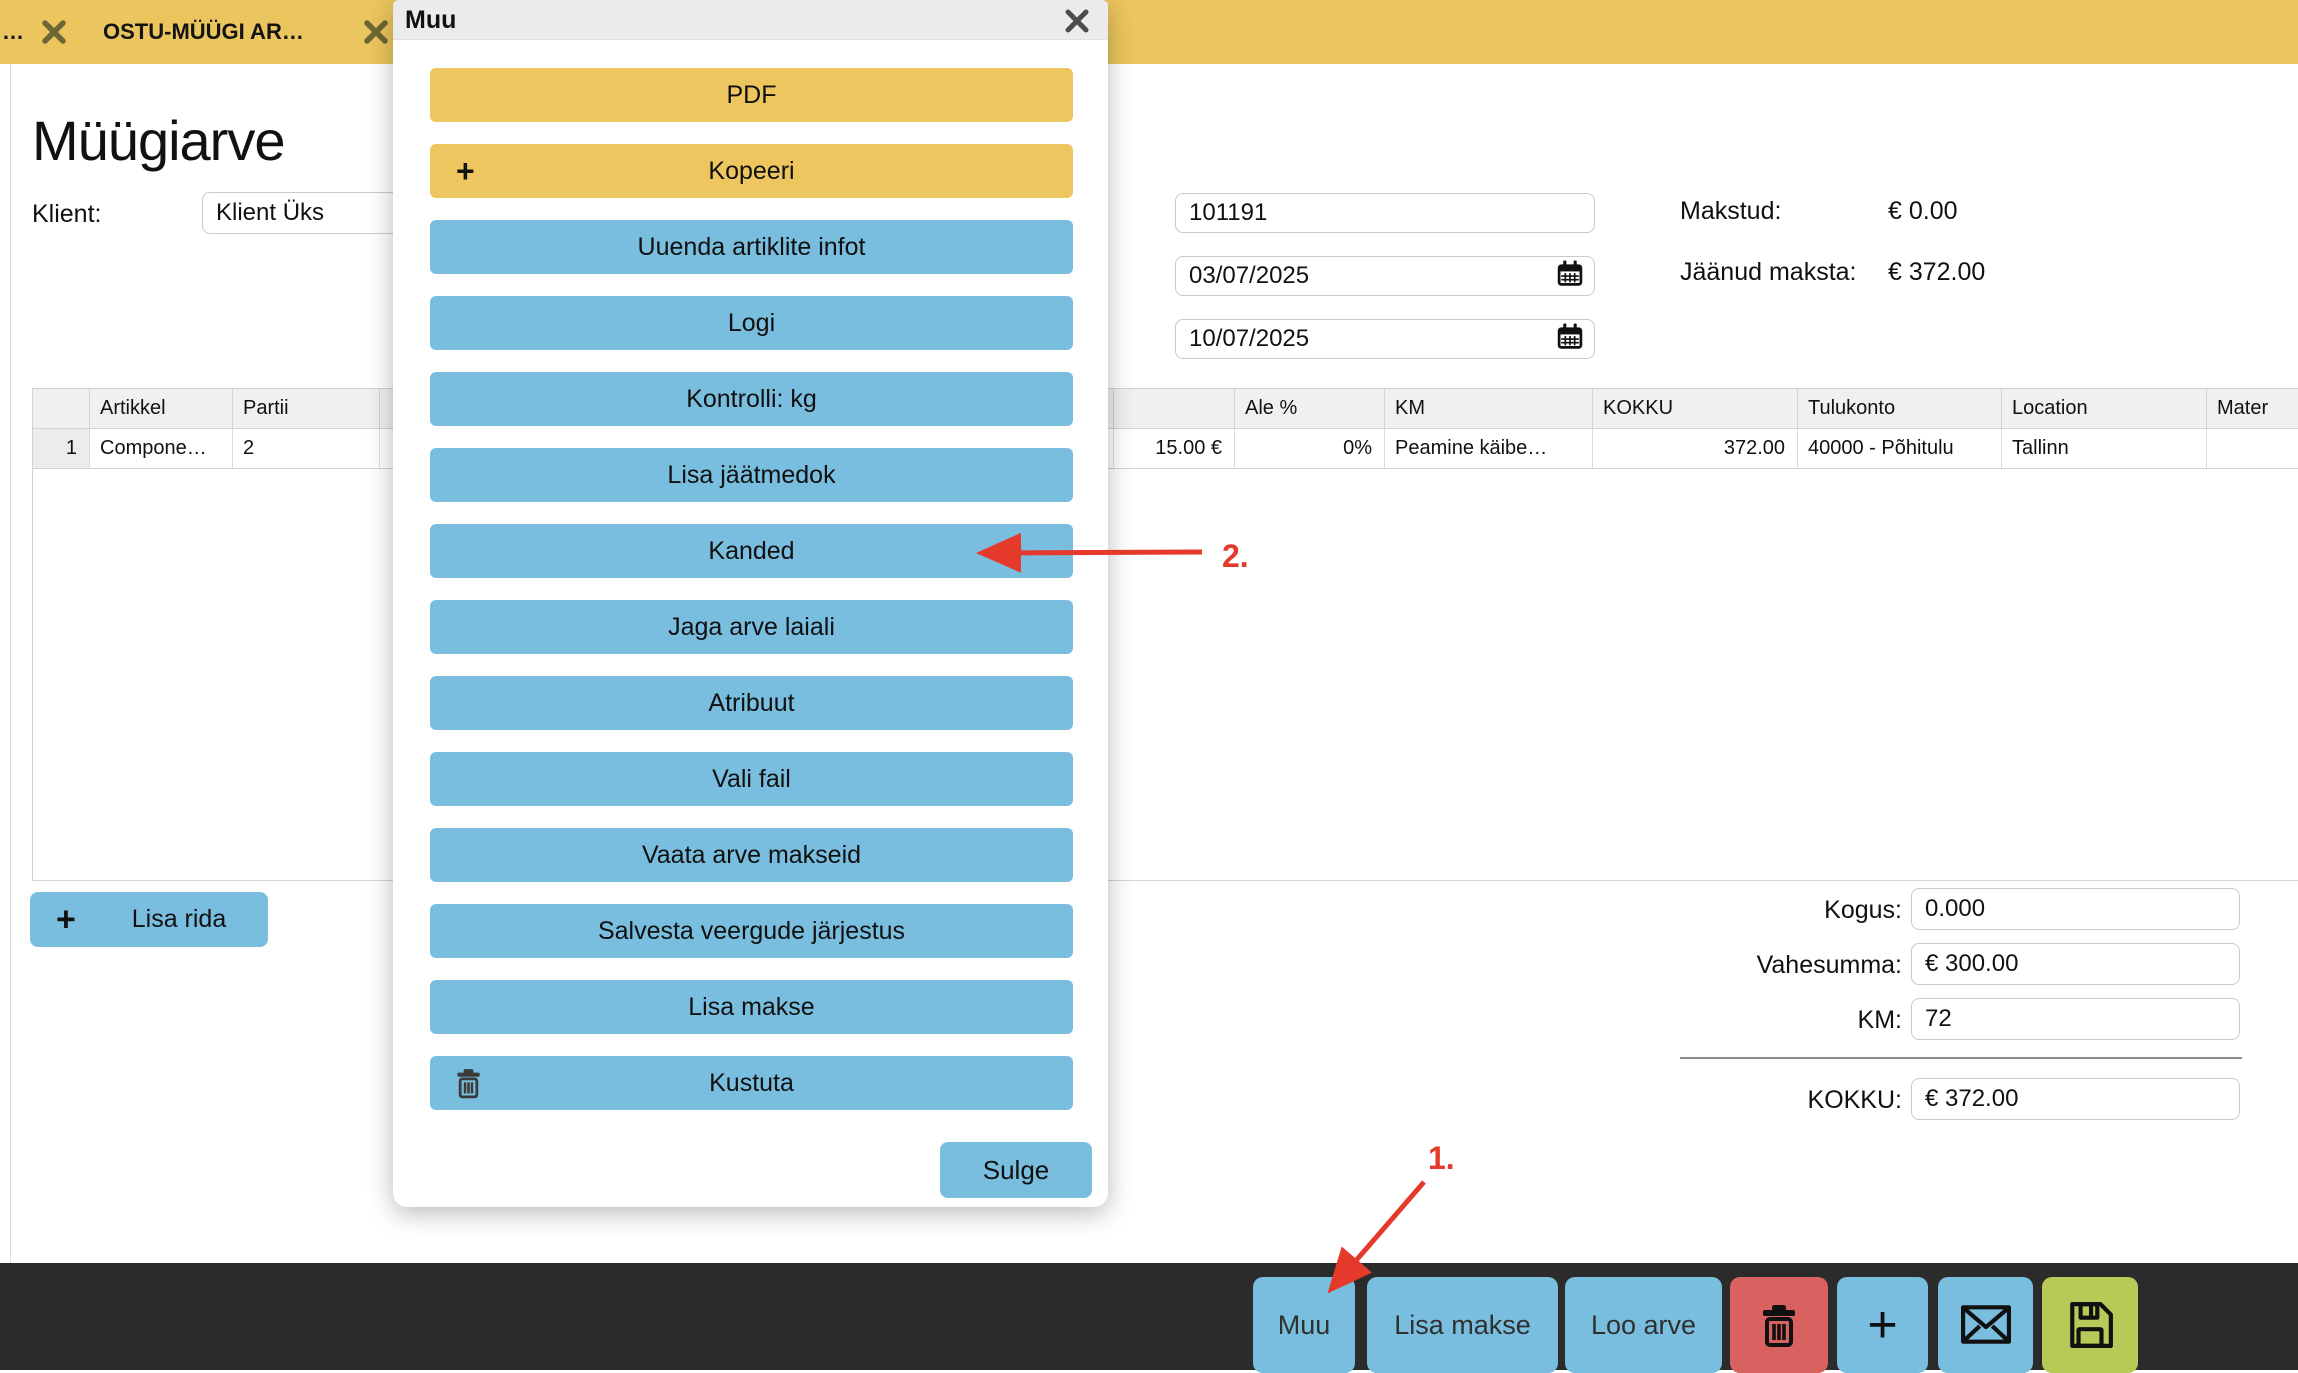  Describe the element at coordinates (1854, 1100) in the screenshot. I see `kokku-label: KOKKU:` at that location.